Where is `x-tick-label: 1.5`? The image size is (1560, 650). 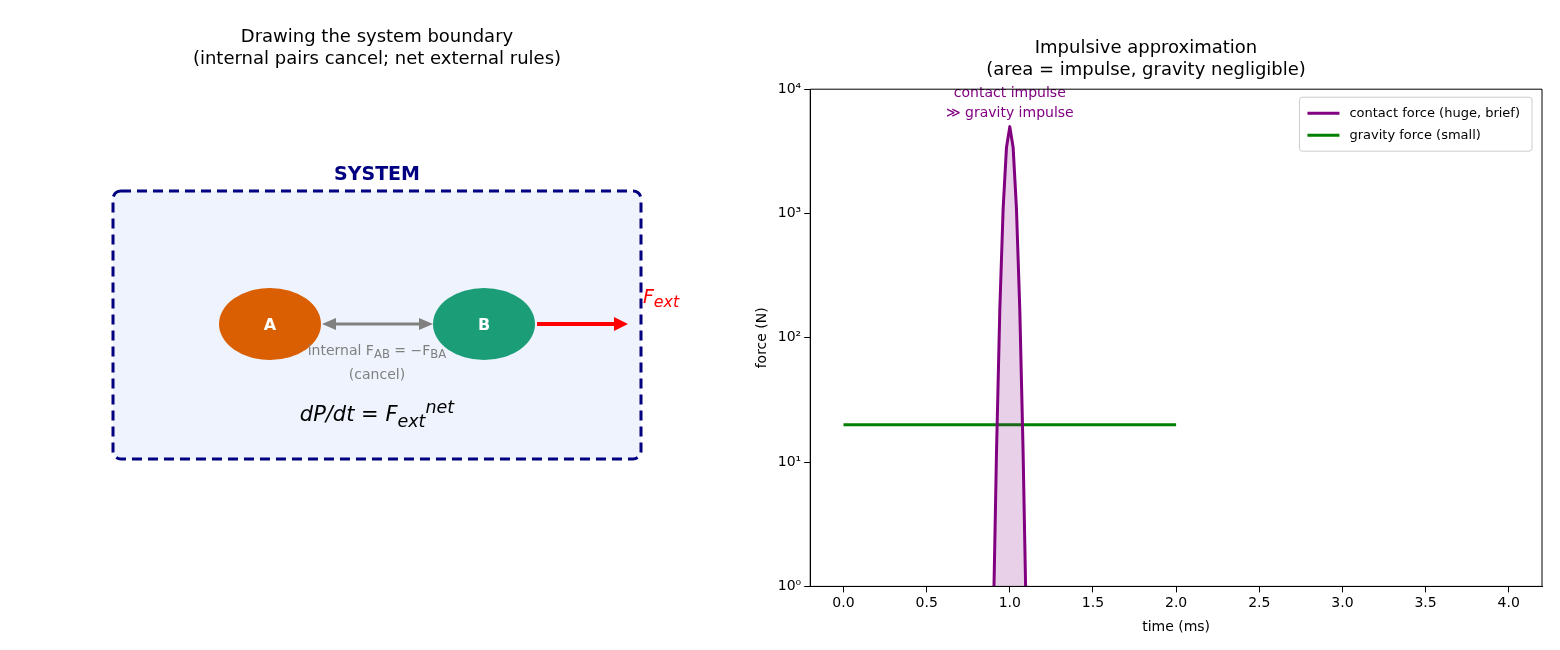 x-tick-label: 1.5 is located at coordinates (1093, 602).